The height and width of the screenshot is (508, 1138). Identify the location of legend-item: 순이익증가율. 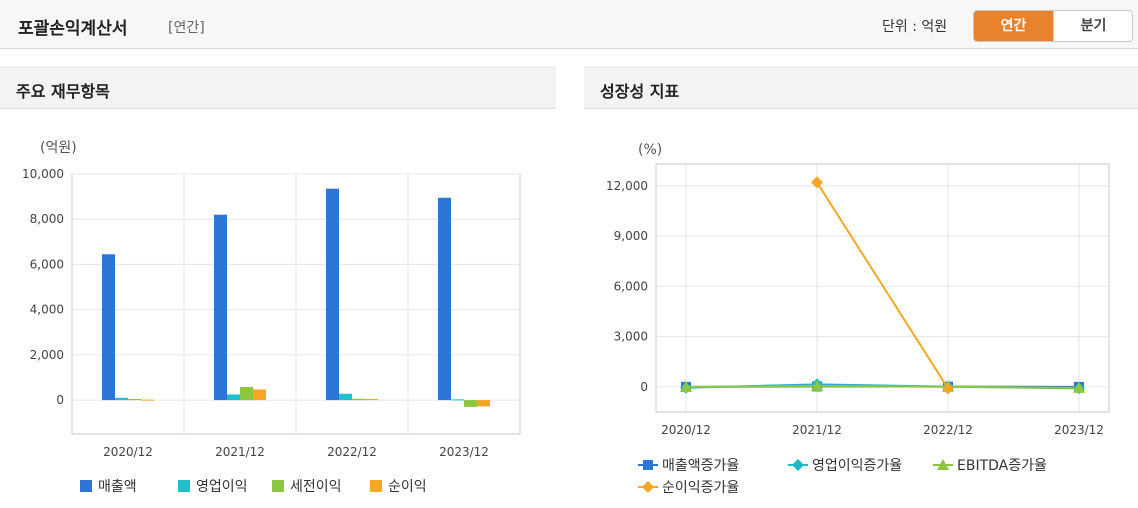
(688, 487).